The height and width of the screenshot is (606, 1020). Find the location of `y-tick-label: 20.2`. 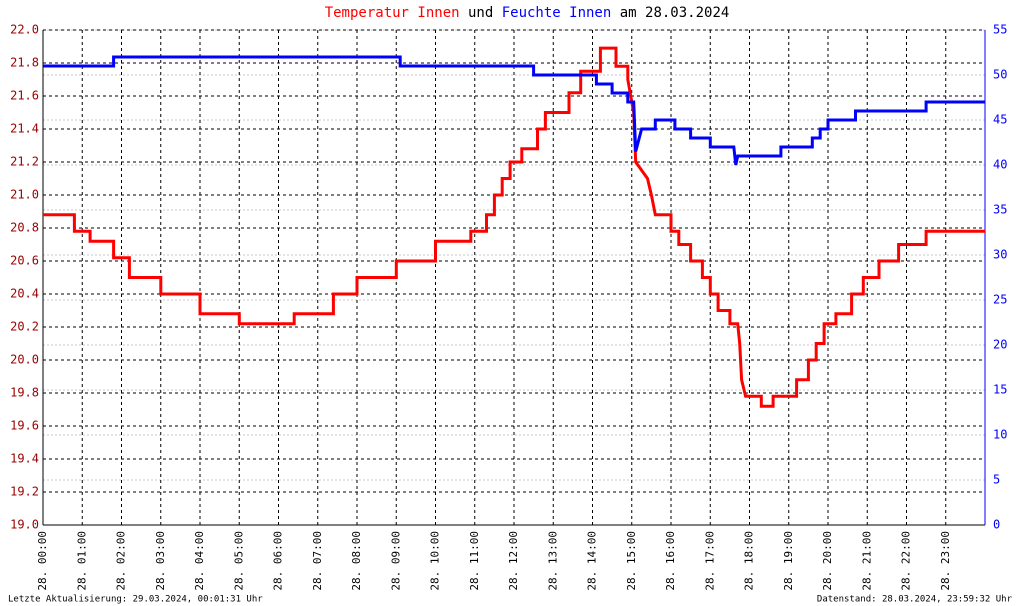

y-tick-label: 20.2 is located at coordinates (24, 327).